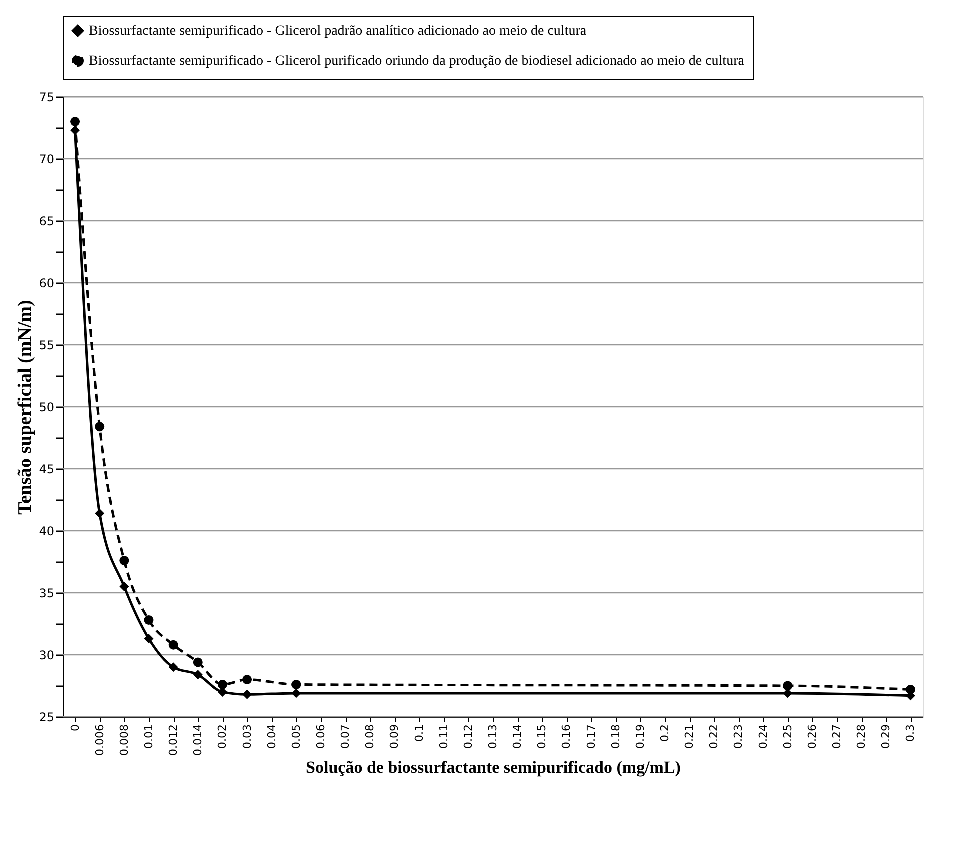 The width and height of the screenshot is (979, 841). Describe the element at coordinates (567, 736) in the screenshot. I see `x-tick-label: 0.16` at that location.